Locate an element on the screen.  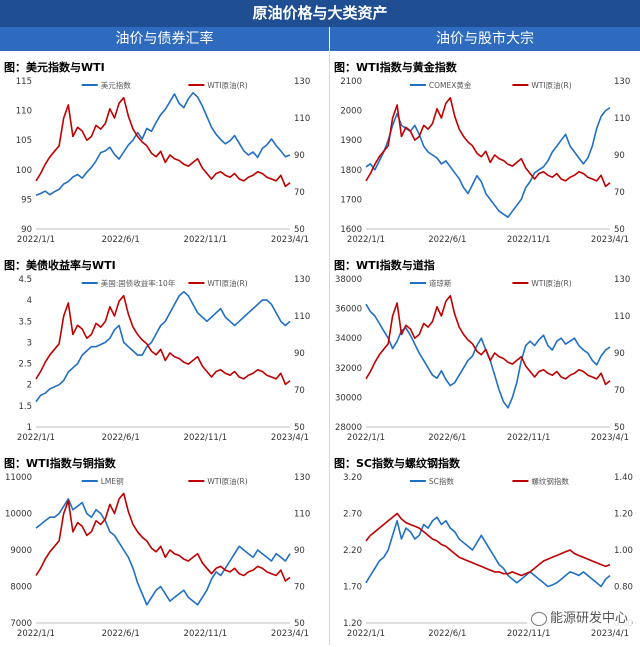
y-left-tick-label: 1.5 is located at coordinates (25, 407).